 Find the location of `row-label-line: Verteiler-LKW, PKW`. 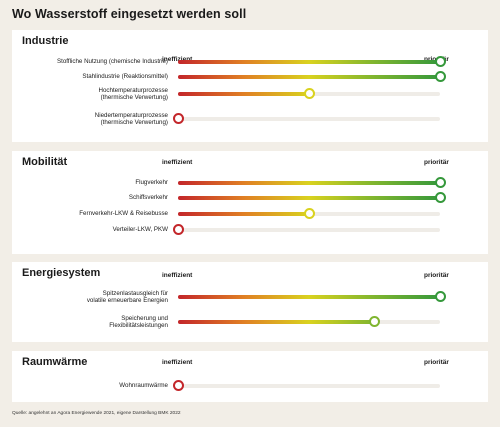

row-label-line: Verteiler-LKW, PKW is located at coordinates (140, 230).